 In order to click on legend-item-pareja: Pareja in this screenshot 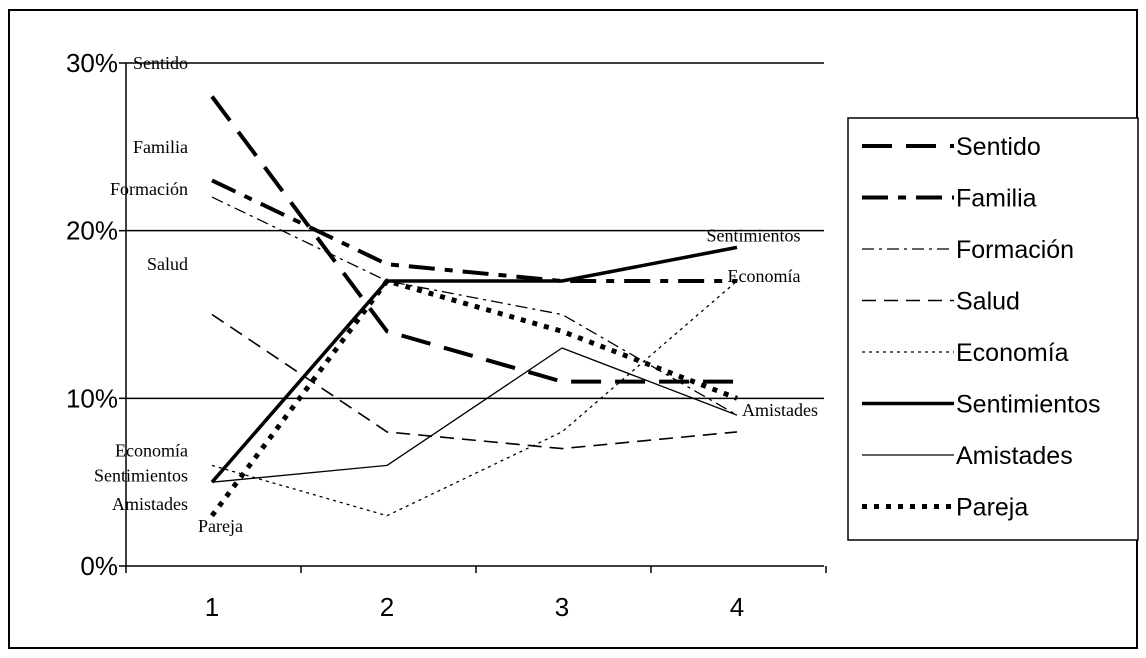, I will do `click(945, 508)`.